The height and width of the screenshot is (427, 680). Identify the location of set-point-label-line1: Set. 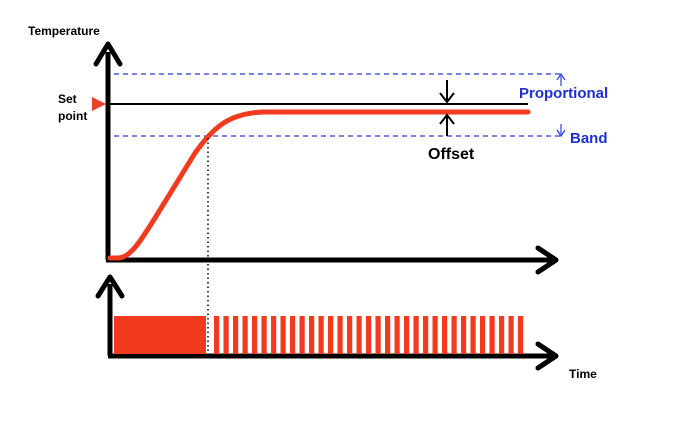
(67, 99).